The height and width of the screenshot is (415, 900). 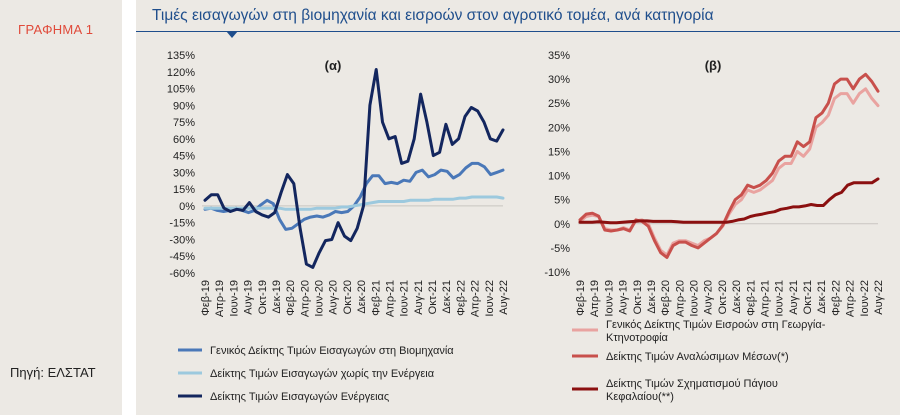 What do you see at coordinates (182, 224) in the screenshot?
I see `y-tick-label: -15%` at bounding box center [182, 224].